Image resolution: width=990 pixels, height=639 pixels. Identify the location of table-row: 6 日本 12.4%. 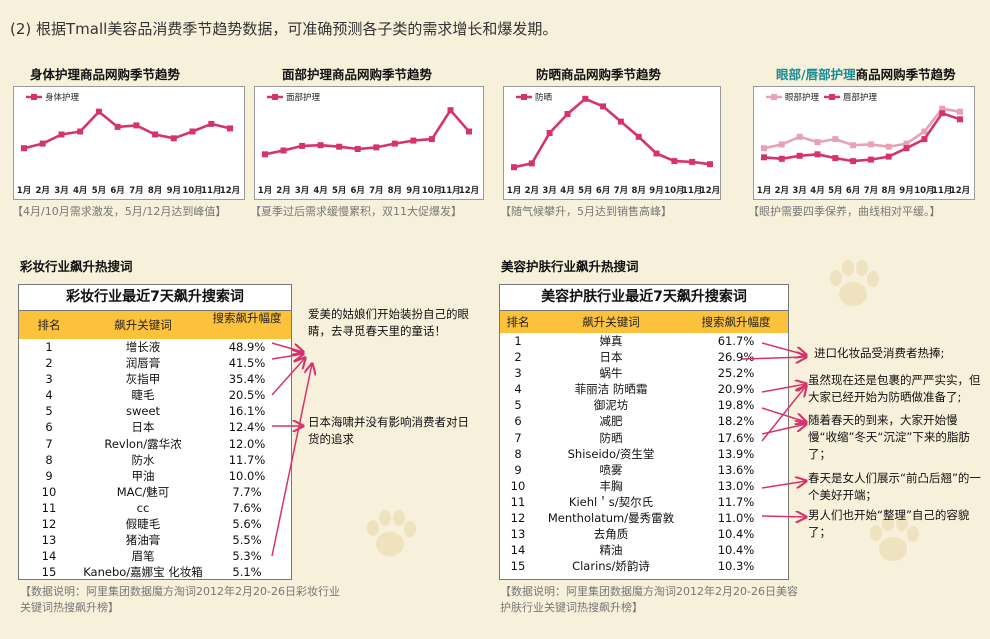
(155, 427).